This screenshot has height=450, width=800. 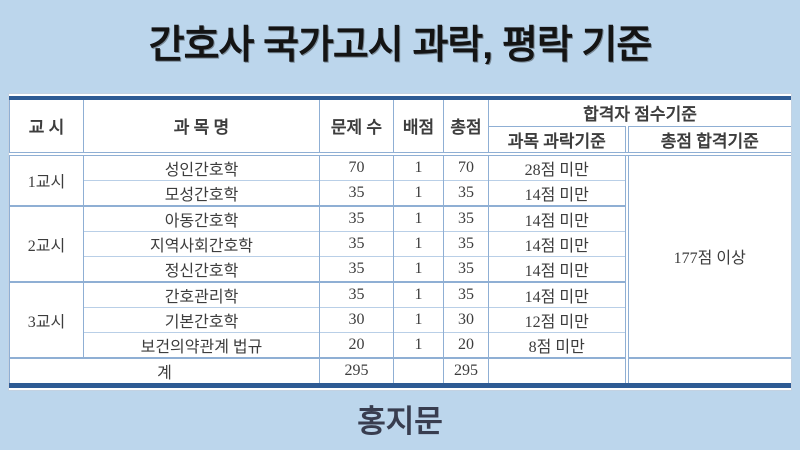 I want to click on total-points-cell: 70, so click(x=466, y=166).